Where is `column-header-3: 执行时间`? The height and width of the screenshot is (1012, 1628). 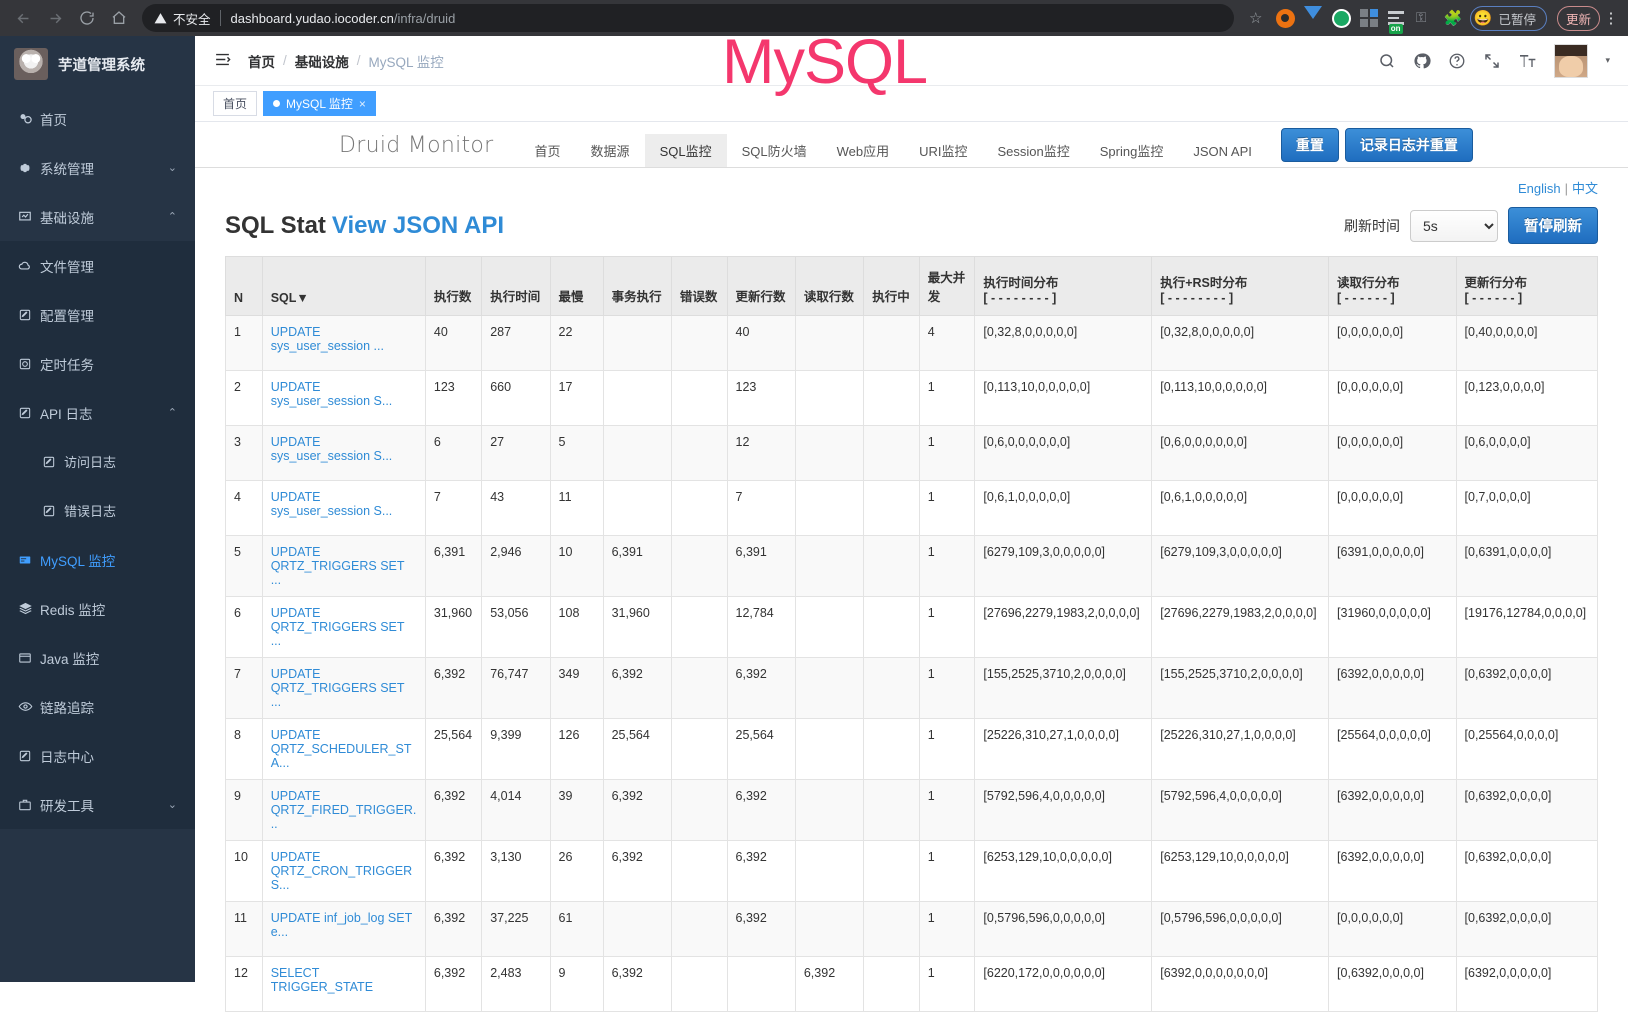
column-header-3: 执行时间 is located at coordinates (516, 286).